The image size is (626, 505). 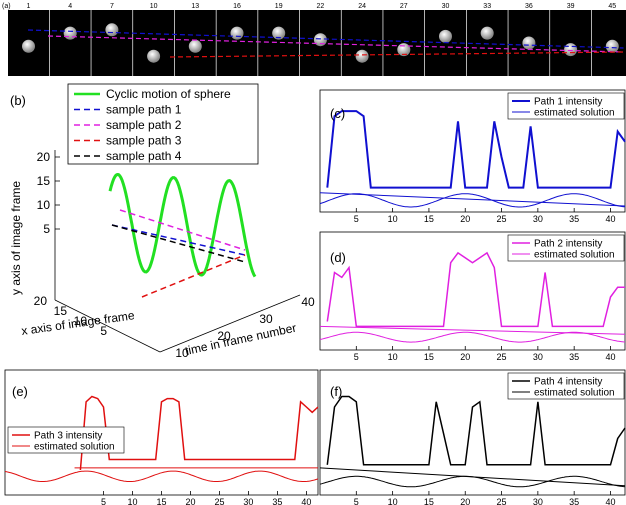 What do you see at coordinates (195, 6) in the screenshot?
I see `frame-number: 13` at bounding box center [195, 6].